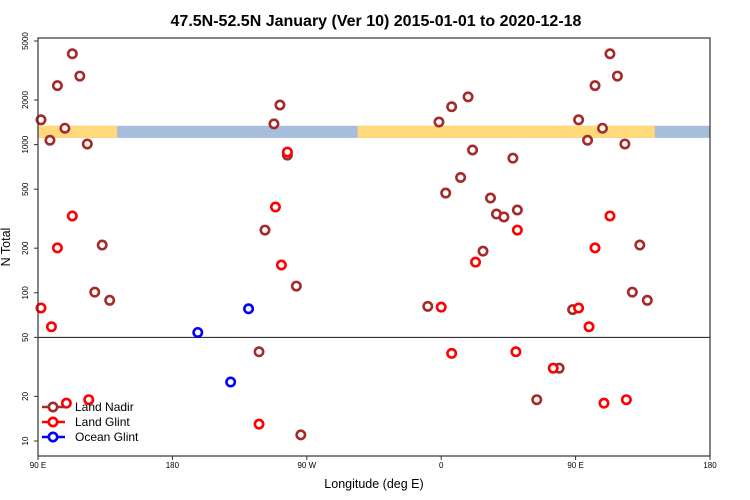  Describe the element at coordinates (25, 41) in the screenshot. I see `y-tick-label: 5000` at that location.